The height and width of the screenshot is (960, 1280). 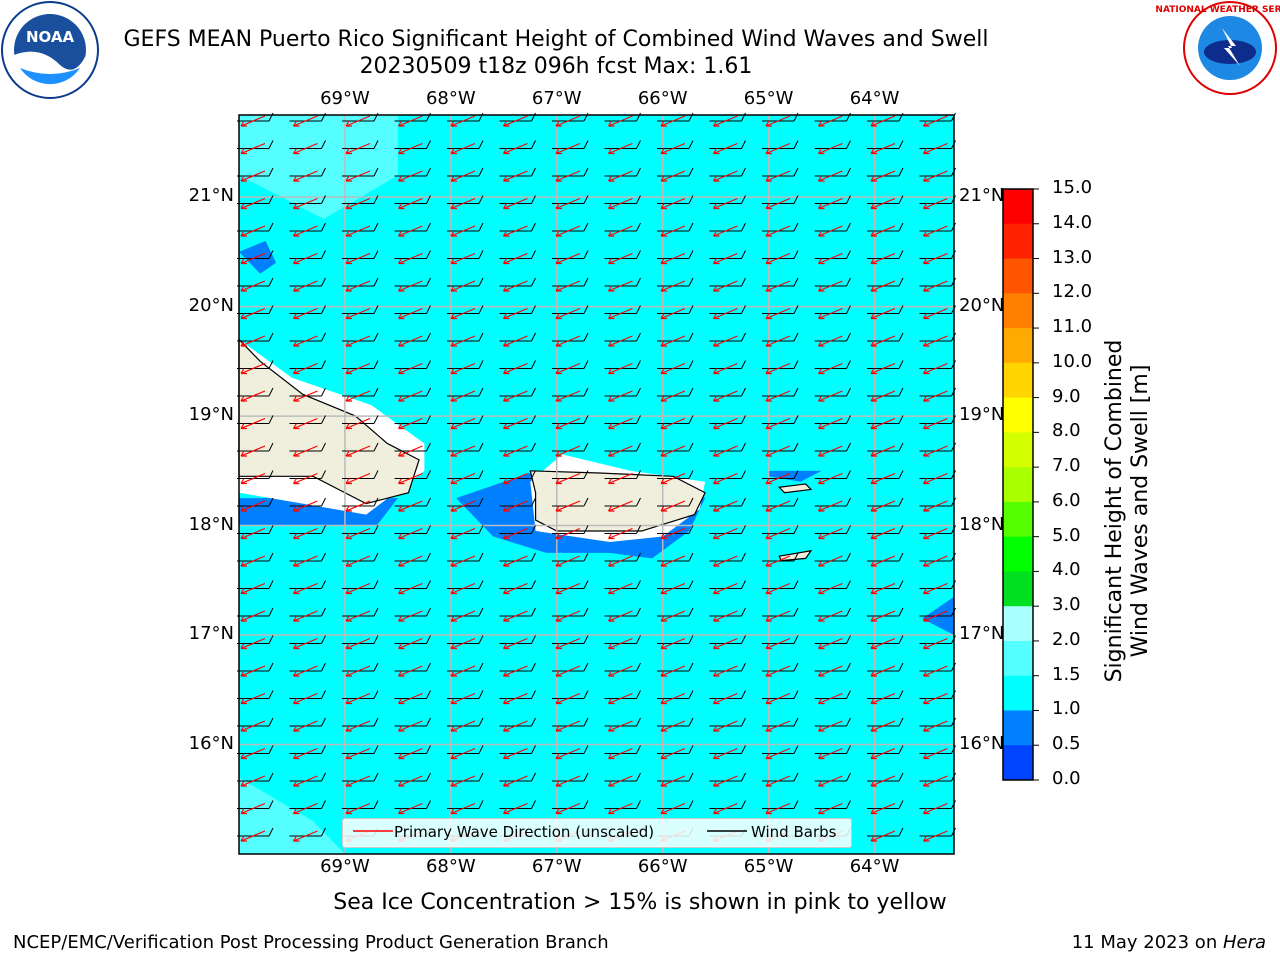 What do you see at coordinates (1147, 942) in the screenshot?
I see `footer-date-text: 11 May 2023 on` at bounding box center [1147, 942].